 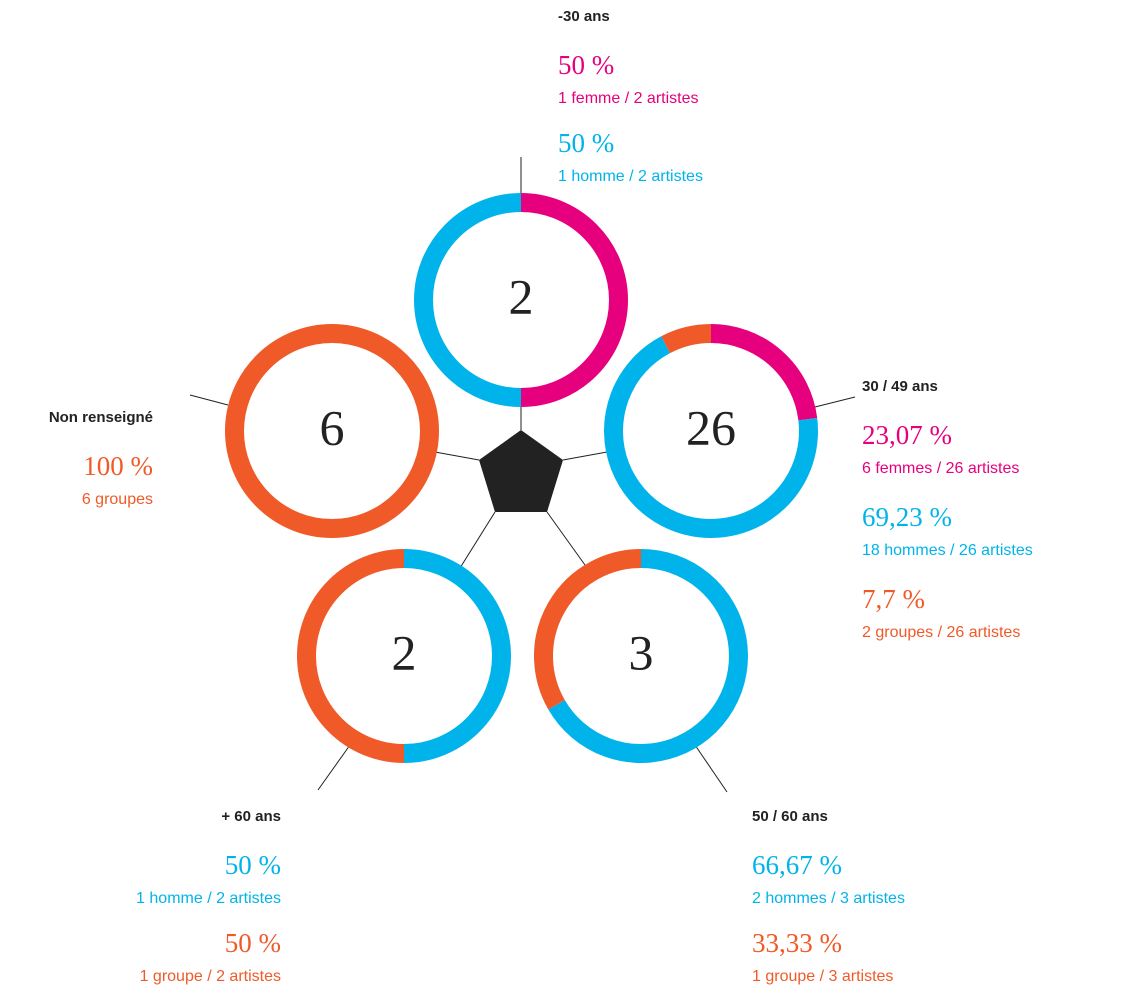 I want to click on percent-label: 66,67 %, so click(x=797, y=865).